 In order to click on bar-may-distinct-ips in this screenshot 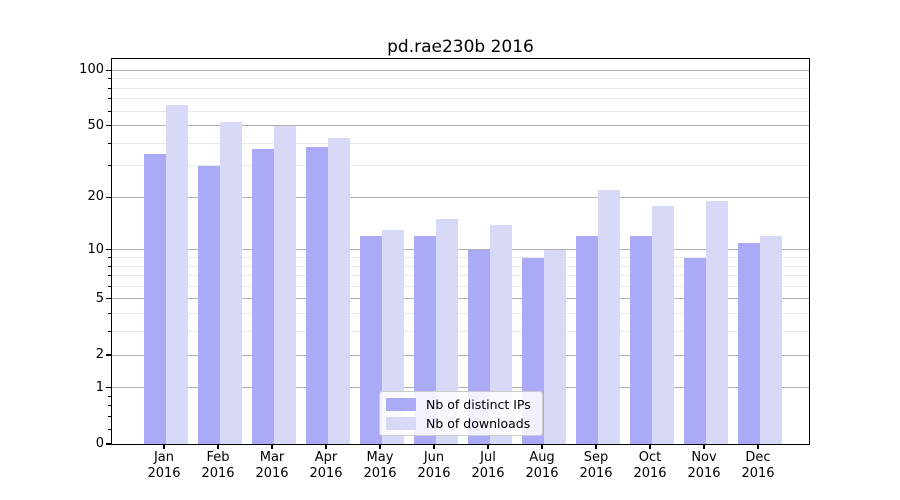, I will do `click(371, 340)`.